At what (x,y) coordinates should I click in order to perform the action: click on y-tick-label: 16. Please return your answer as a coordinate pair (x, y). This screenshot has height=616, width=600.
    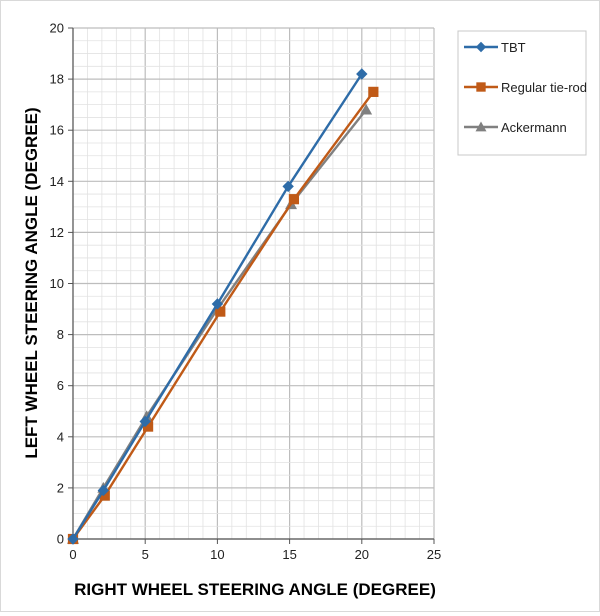
    Looking at the image, I should click on (57, 130).